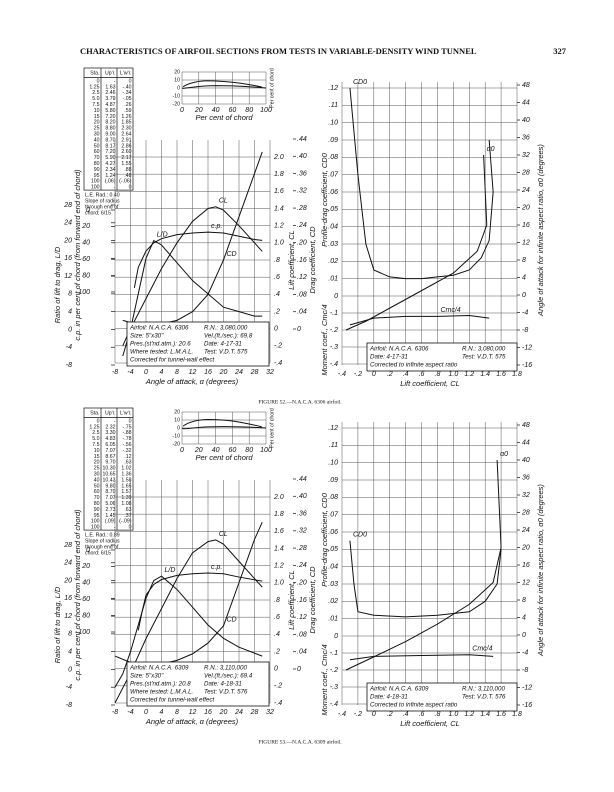  What do you see at coordinates (109, 469) in the screenshot?
I see `table-cell: 10.30` at bounding box center [109, 469].